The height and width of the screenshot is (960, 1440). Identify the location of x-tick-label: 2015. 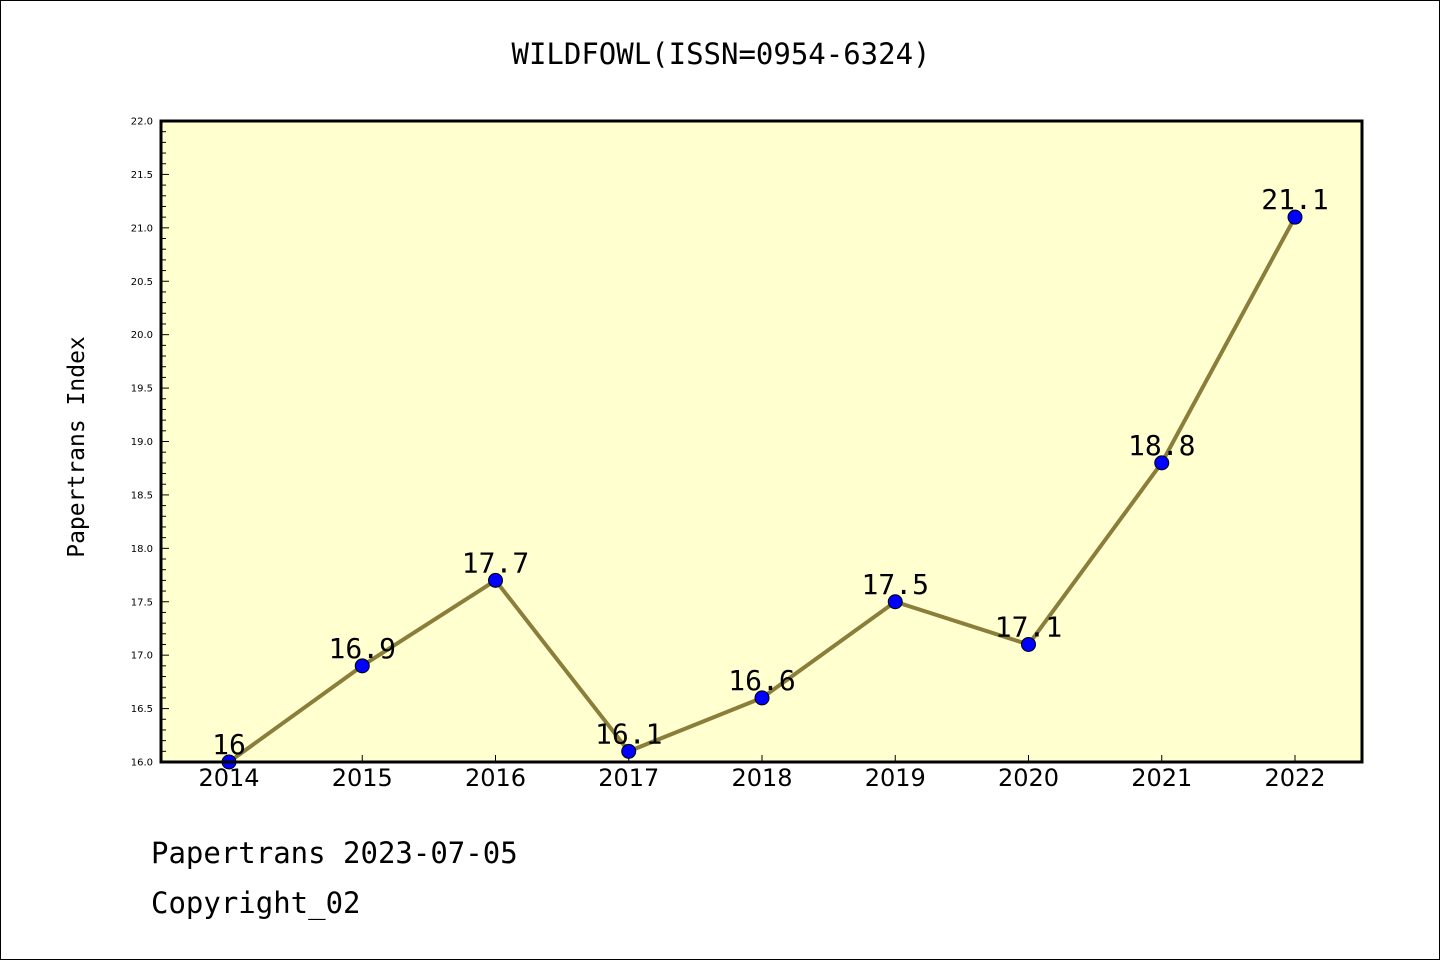
(362, 778).